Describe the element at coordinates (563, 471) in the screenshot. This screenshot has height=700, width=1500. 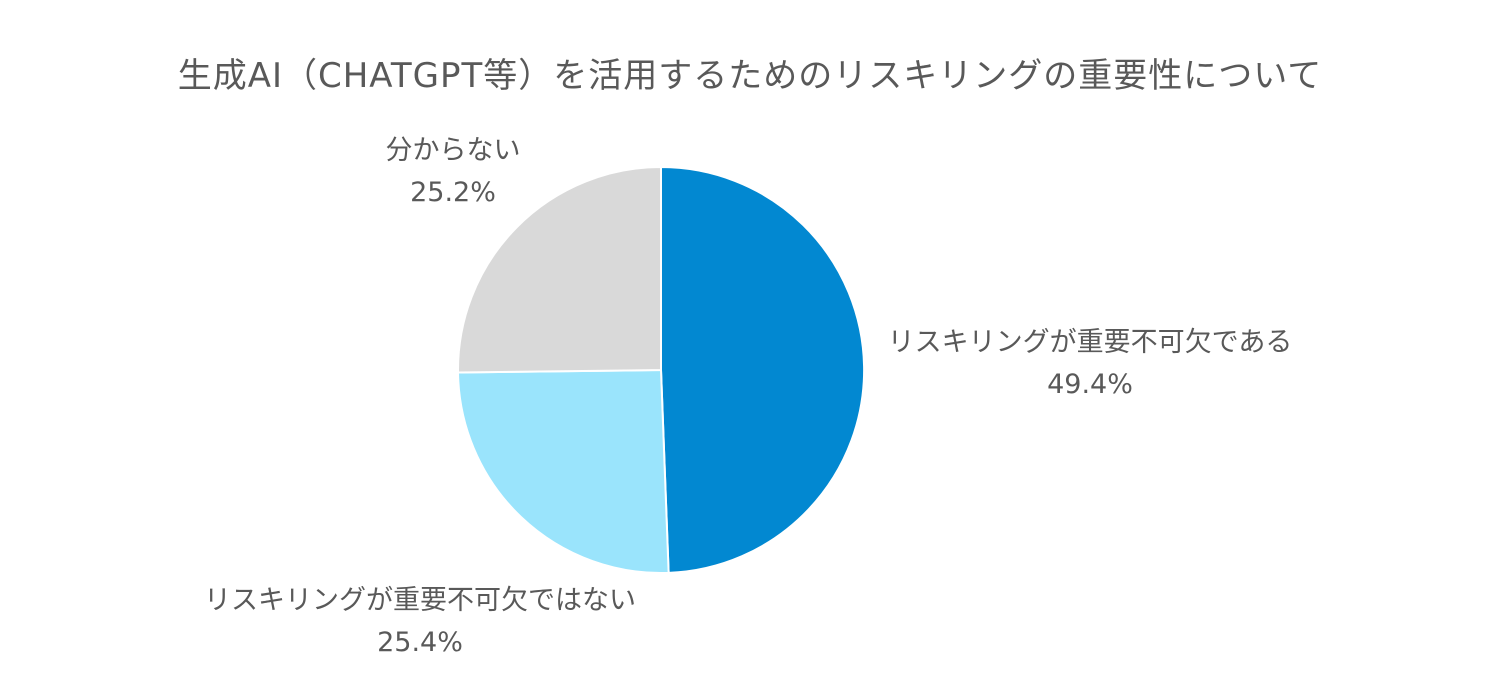
I see `pie-slice-not-essential` at that location.